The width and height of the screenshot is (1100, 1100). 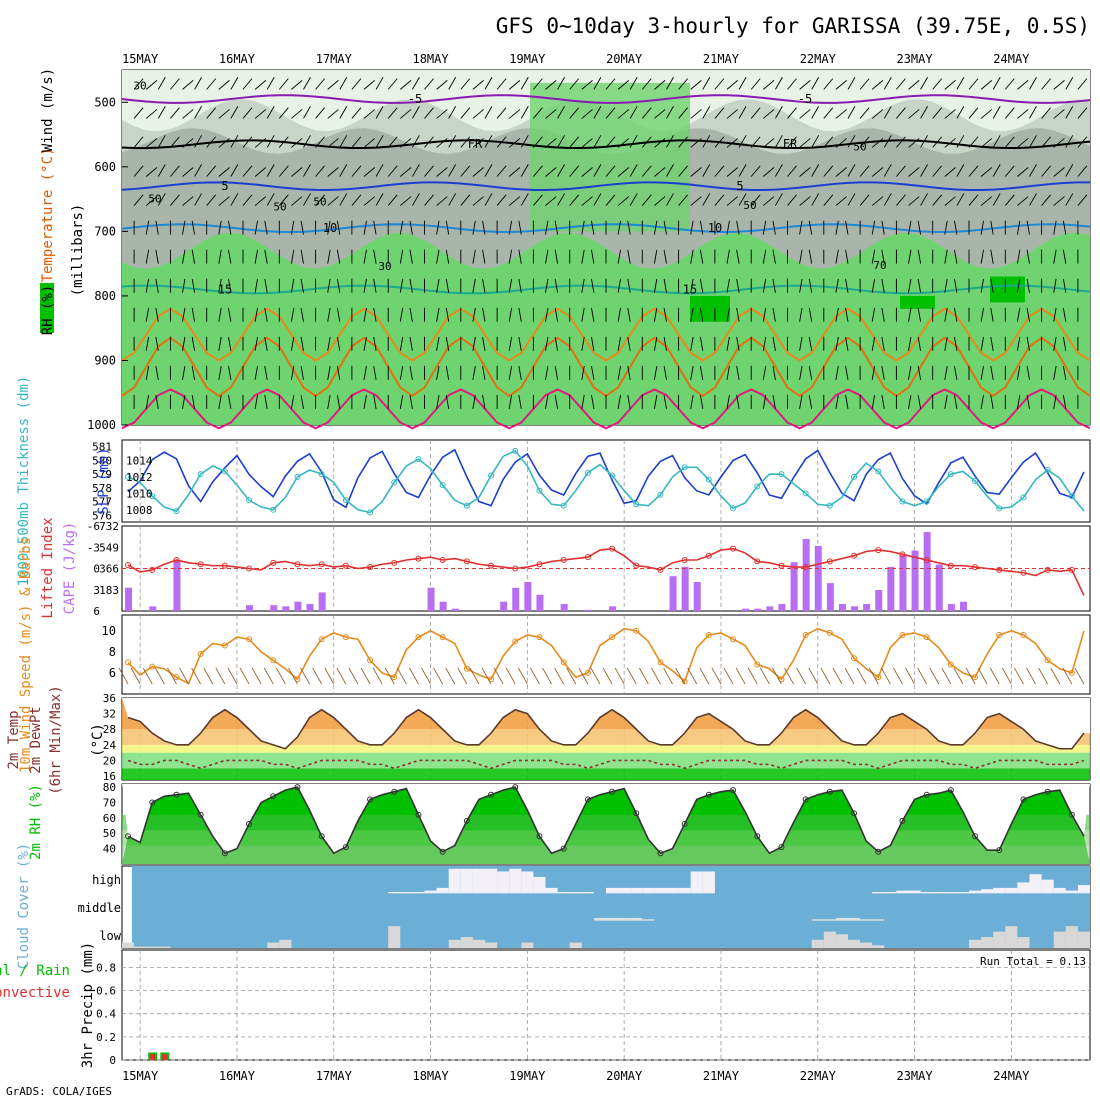 What do you see at coordinates (26, 655) in the screenshot?
I see `wind-axis-label: 10m Wind Speed (m/s) & Barbs` at bounding box center [26, 655].